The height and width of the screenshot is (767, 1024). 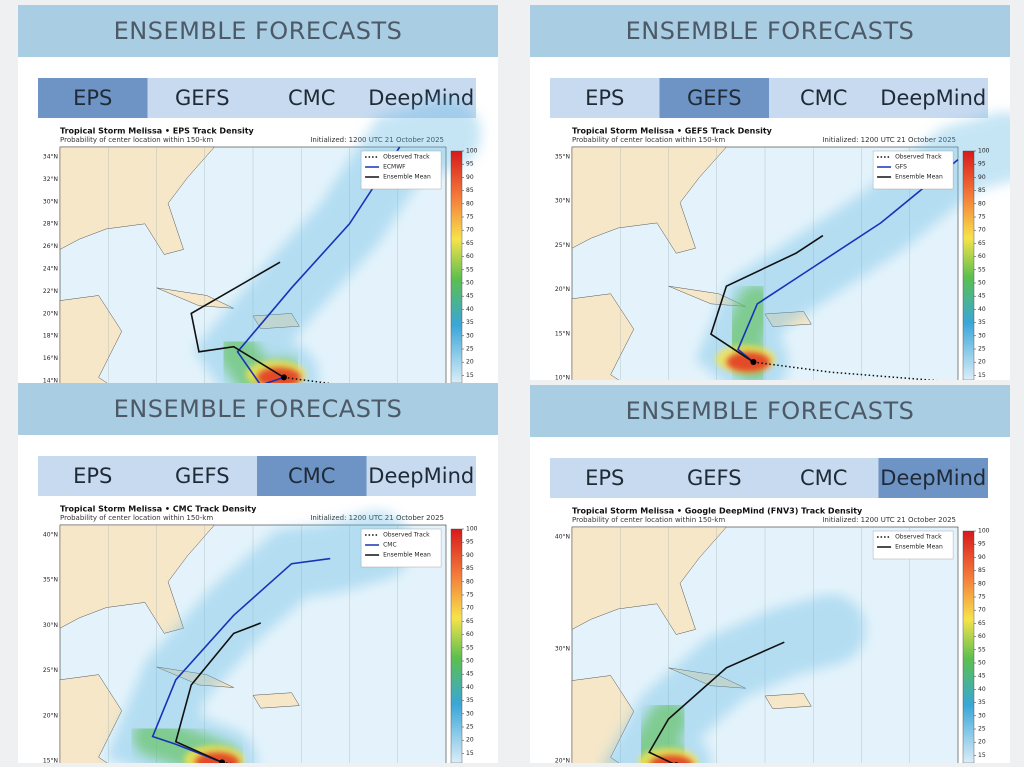 I want to click on lat-label: 22°N, so click(x=50, y=291).